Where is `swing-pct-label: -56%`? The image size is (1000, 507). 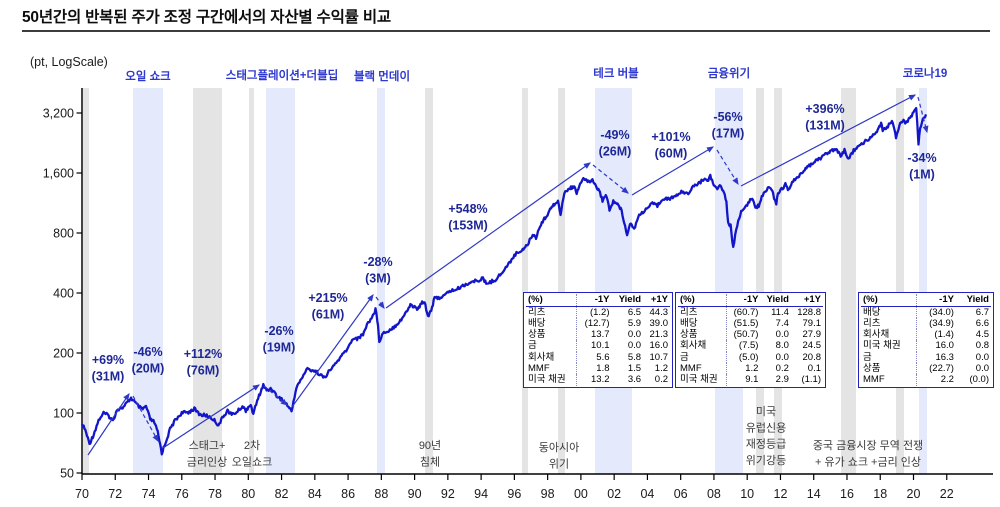
swing-pct-label: -56% is located at coordinates (727, 117).